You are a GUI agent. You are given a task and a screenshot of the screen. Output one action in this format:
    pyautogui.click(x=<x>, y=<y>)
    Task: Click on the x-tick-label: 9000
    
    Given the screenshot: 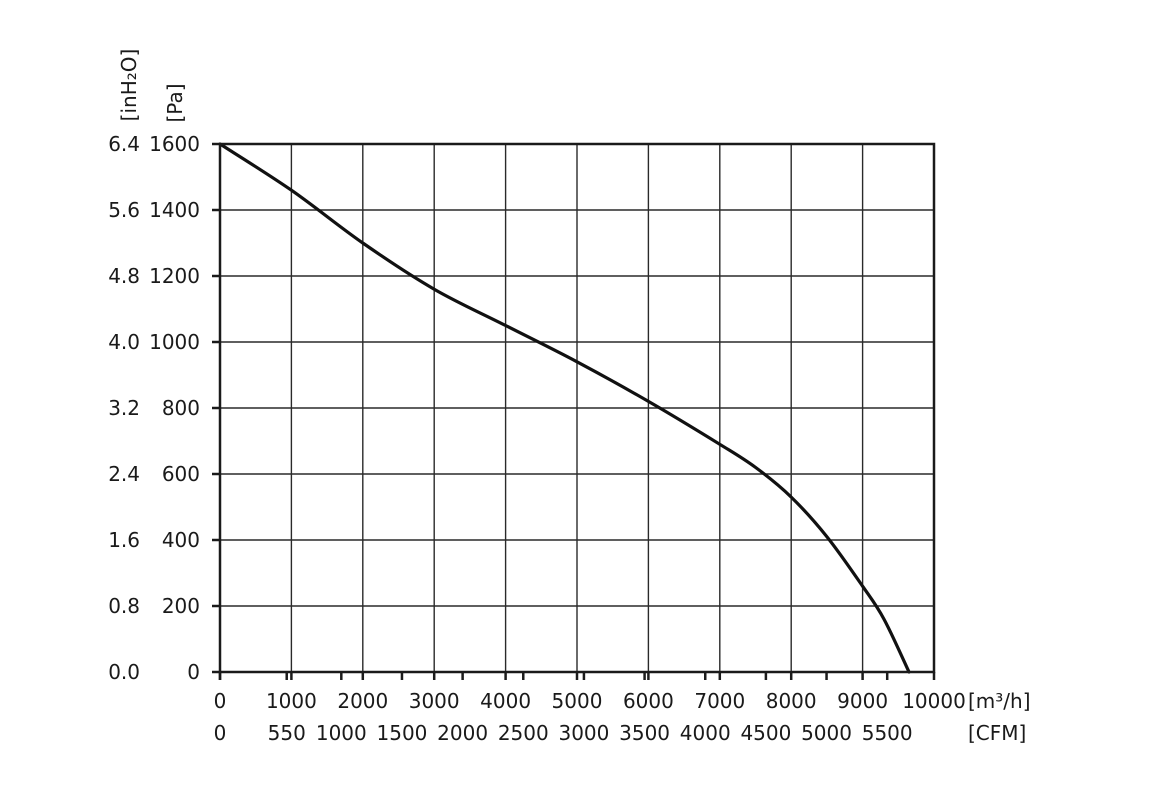 What is the action you would take?
    pyautogui.click(x=862, y=701)
    